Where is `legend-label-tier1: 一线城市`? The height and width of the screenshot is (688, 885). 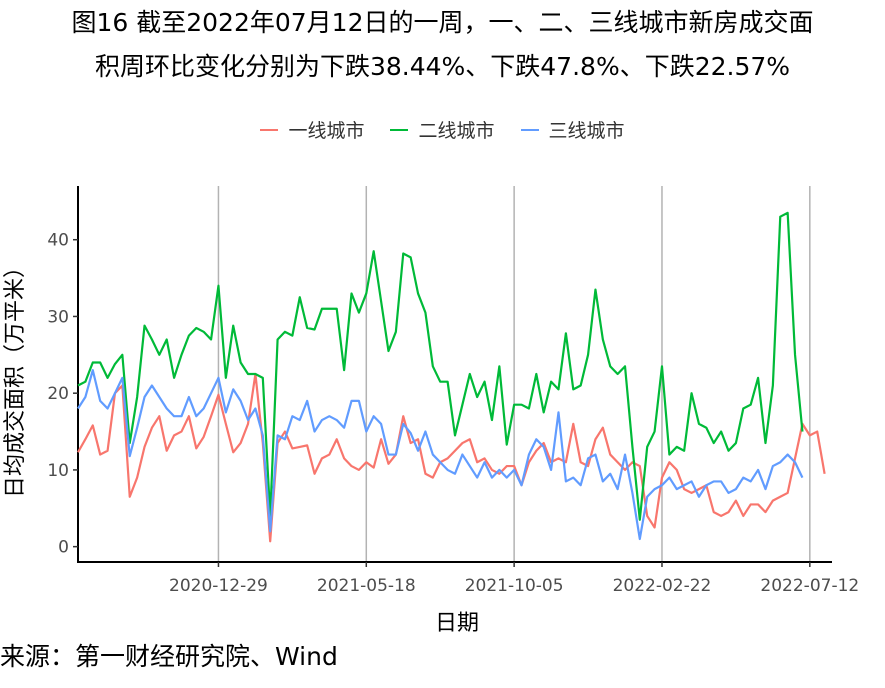 legend-label-tier1: 一线城市 is located at coordinates (326, 131).